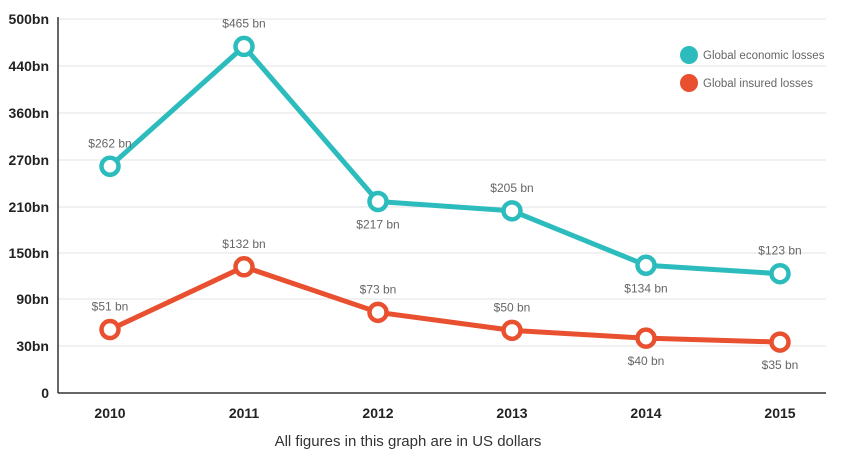 The width and height of the screenshot is (842, 462). Describe the element at coordinates (244, 413) in the screenshot. I see `x-tick-label: 2011` at that location.